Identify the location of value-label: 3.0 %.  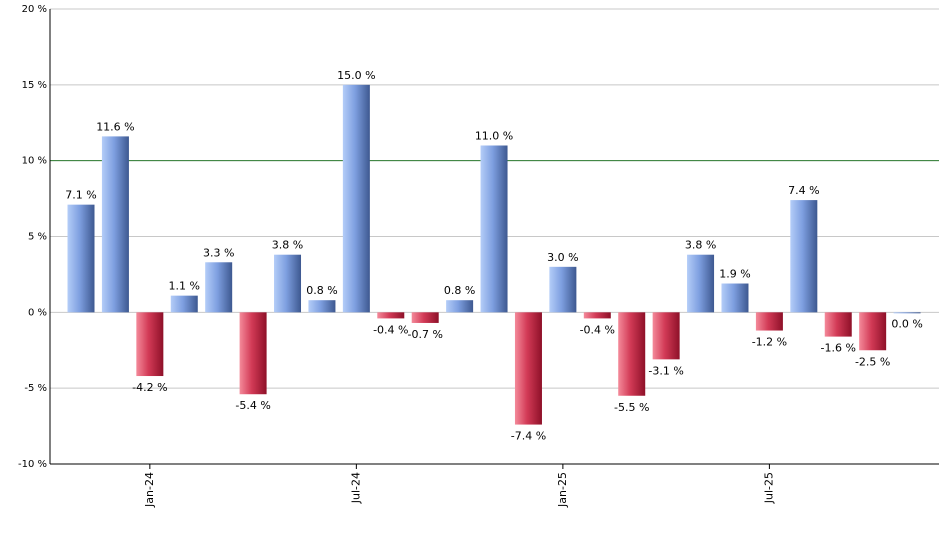
(562, 257).